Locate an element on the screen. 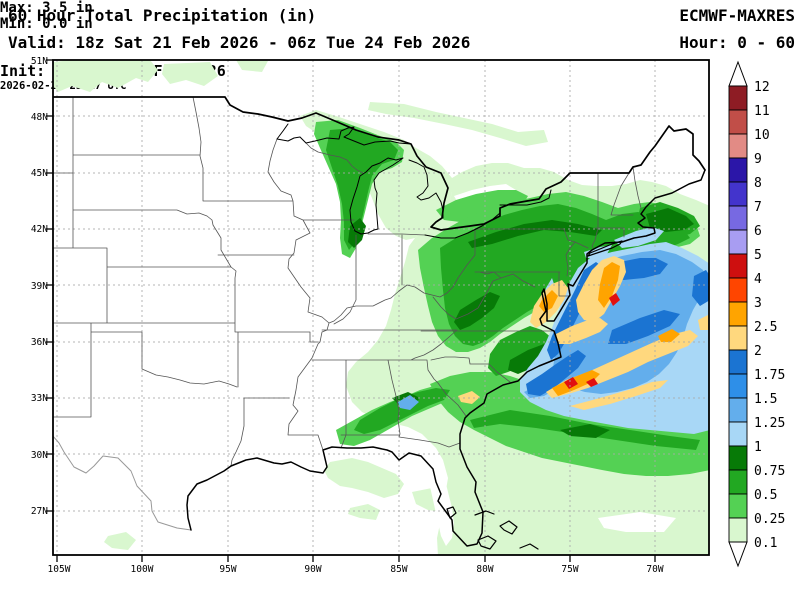  legend-label: 2 is located at coordinates (758, 351).